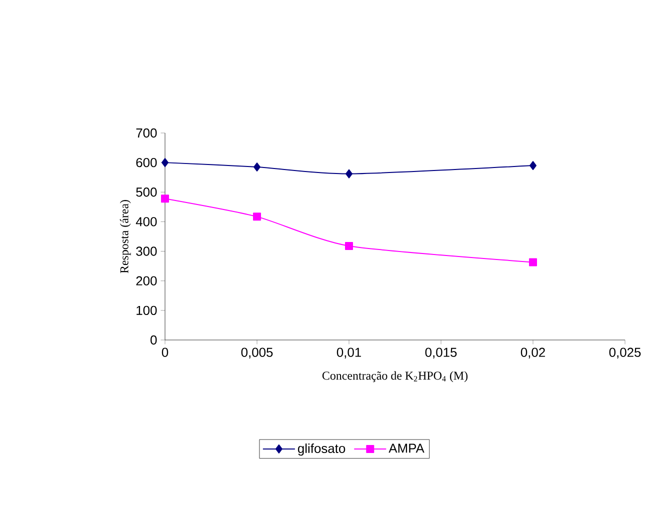 This screenshot has height=506, width=653. Describe the element at coordinates (532, 353) in the screenshot. I see `x-tick-label: 0,02` at that location.